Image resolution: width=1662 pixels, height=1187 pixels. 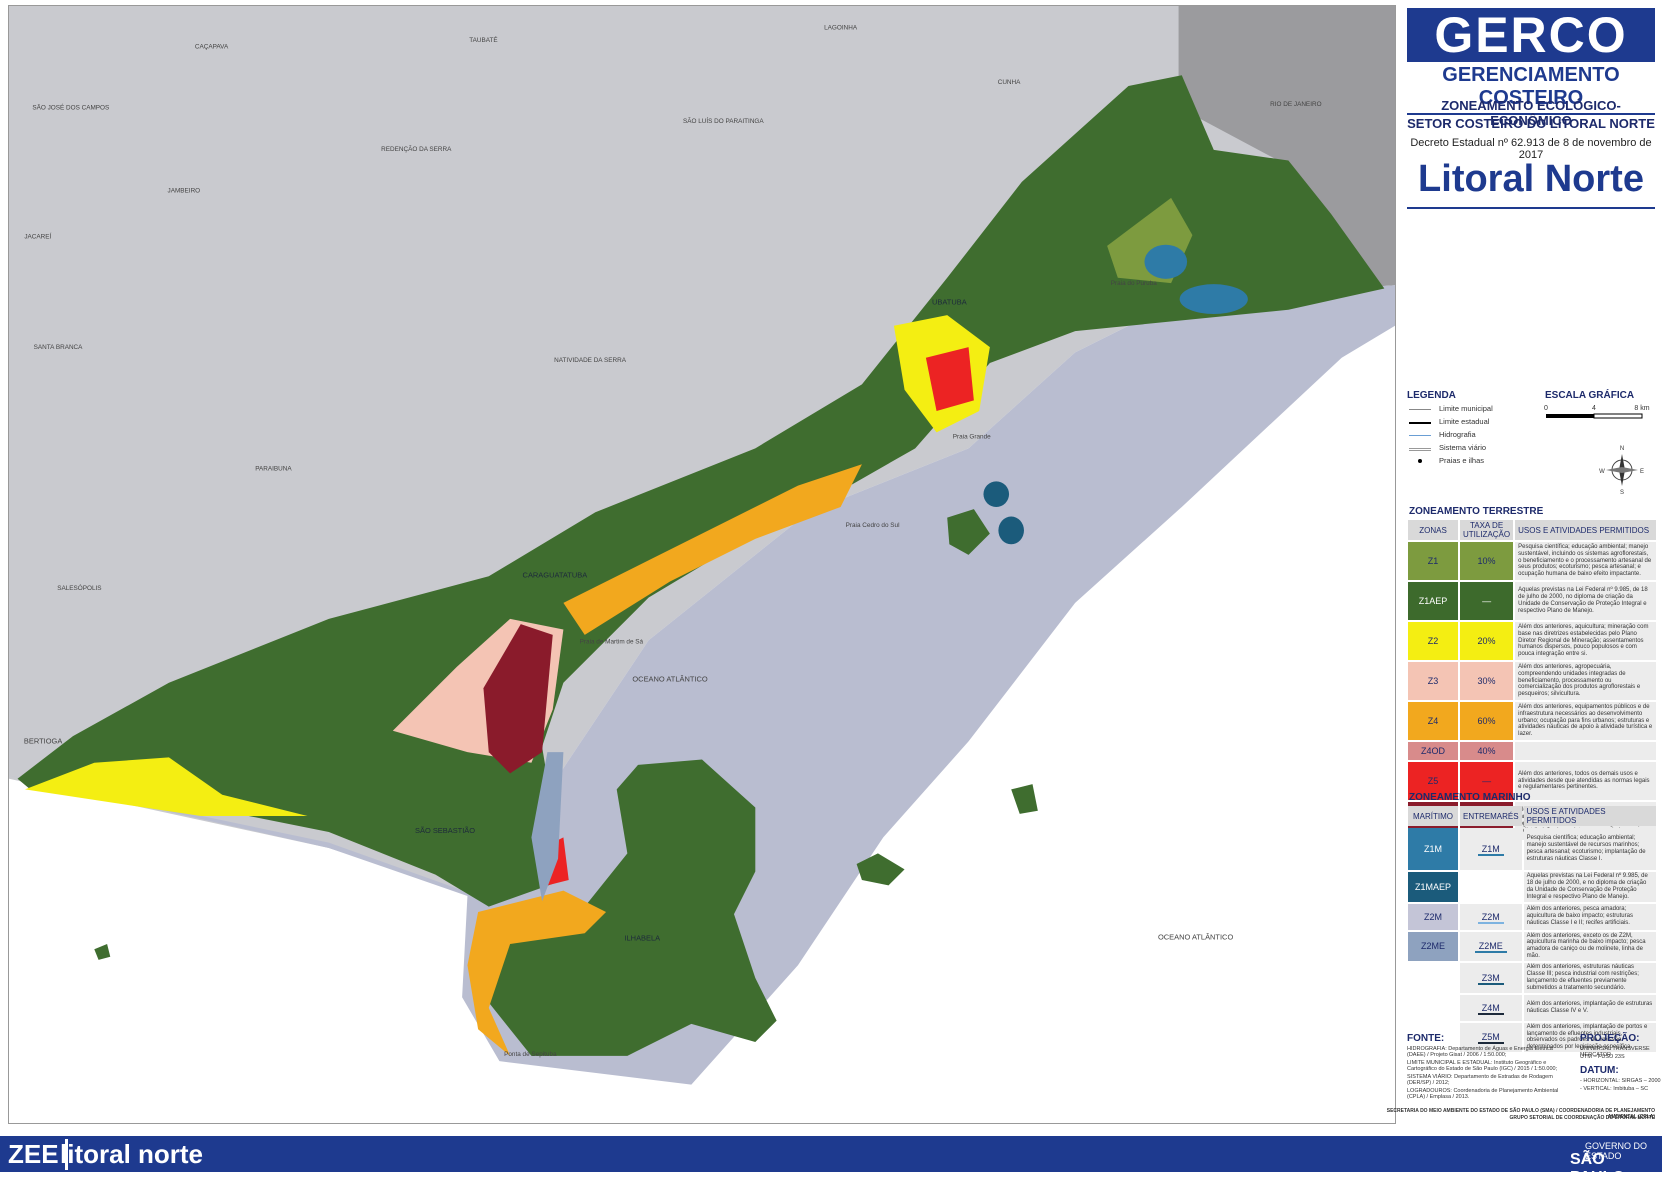 I want to click on zone-cell: Z3, so click(x=1433, y=681).